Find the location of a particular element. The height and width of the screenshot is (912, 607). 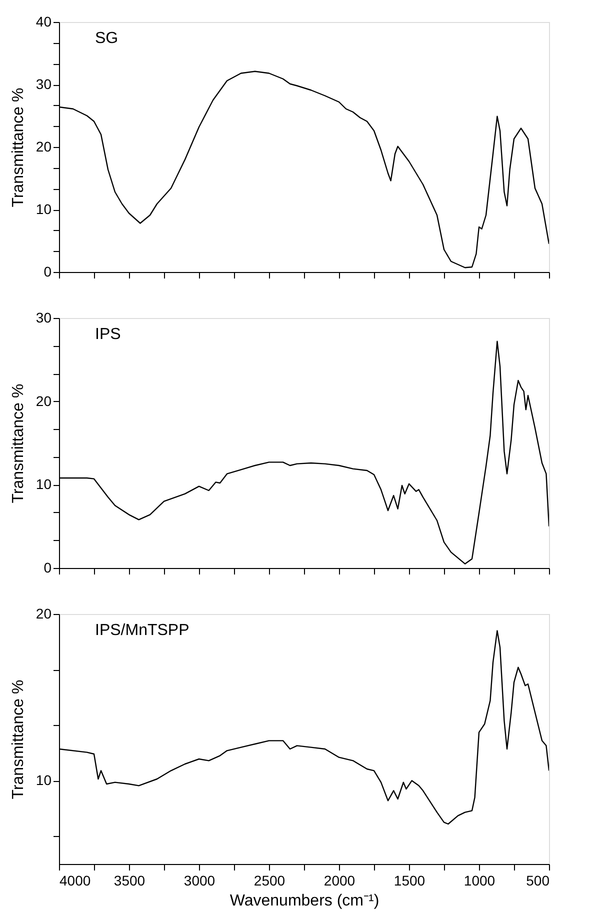

x-axis-title: Wavenumbers (cm⁻¹) is located at coordinates (305, 901).